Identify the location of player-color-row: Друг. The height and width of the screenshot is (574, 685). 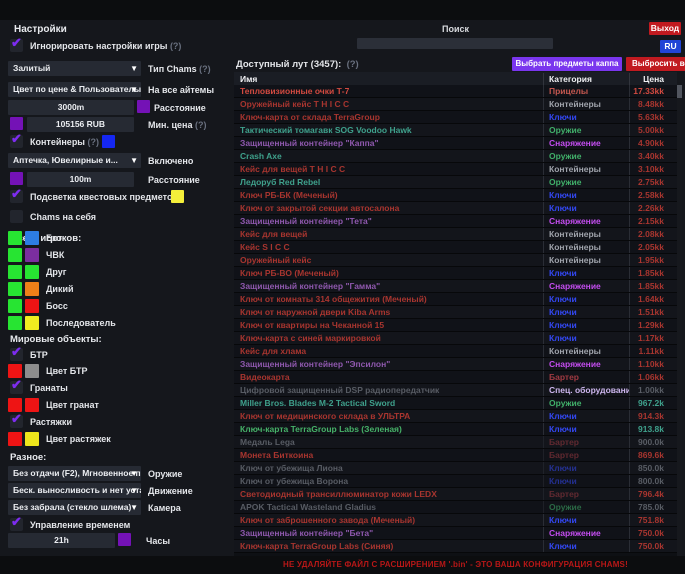
(37, 272).